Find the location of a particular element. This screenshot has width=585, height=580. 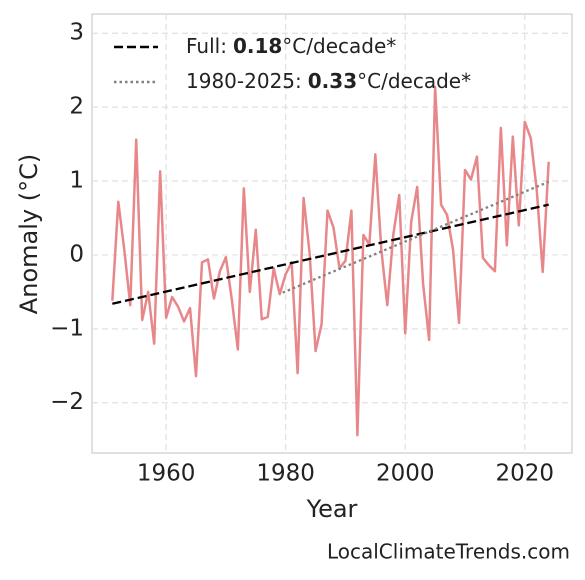

y-tick-label: 3 is located at coordinates (76, 33).